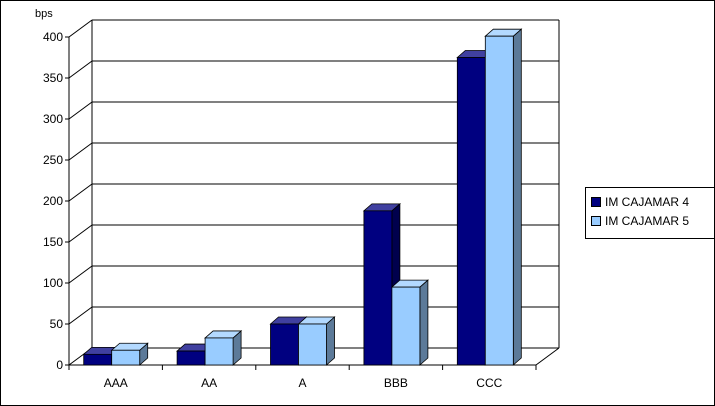 This screenshot has height=406, width=715. Describe the element at coordinates (53, 119) in the screenshot. I see `y-tick-label: 300` at that location.